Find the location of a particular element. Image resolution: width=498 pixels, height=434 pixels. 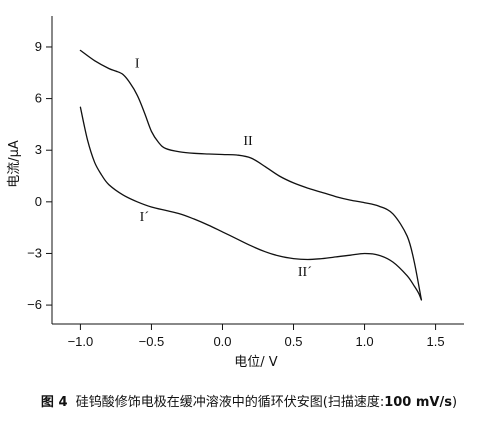

y-tick-label: −6 is located at coordinates (34, 304).